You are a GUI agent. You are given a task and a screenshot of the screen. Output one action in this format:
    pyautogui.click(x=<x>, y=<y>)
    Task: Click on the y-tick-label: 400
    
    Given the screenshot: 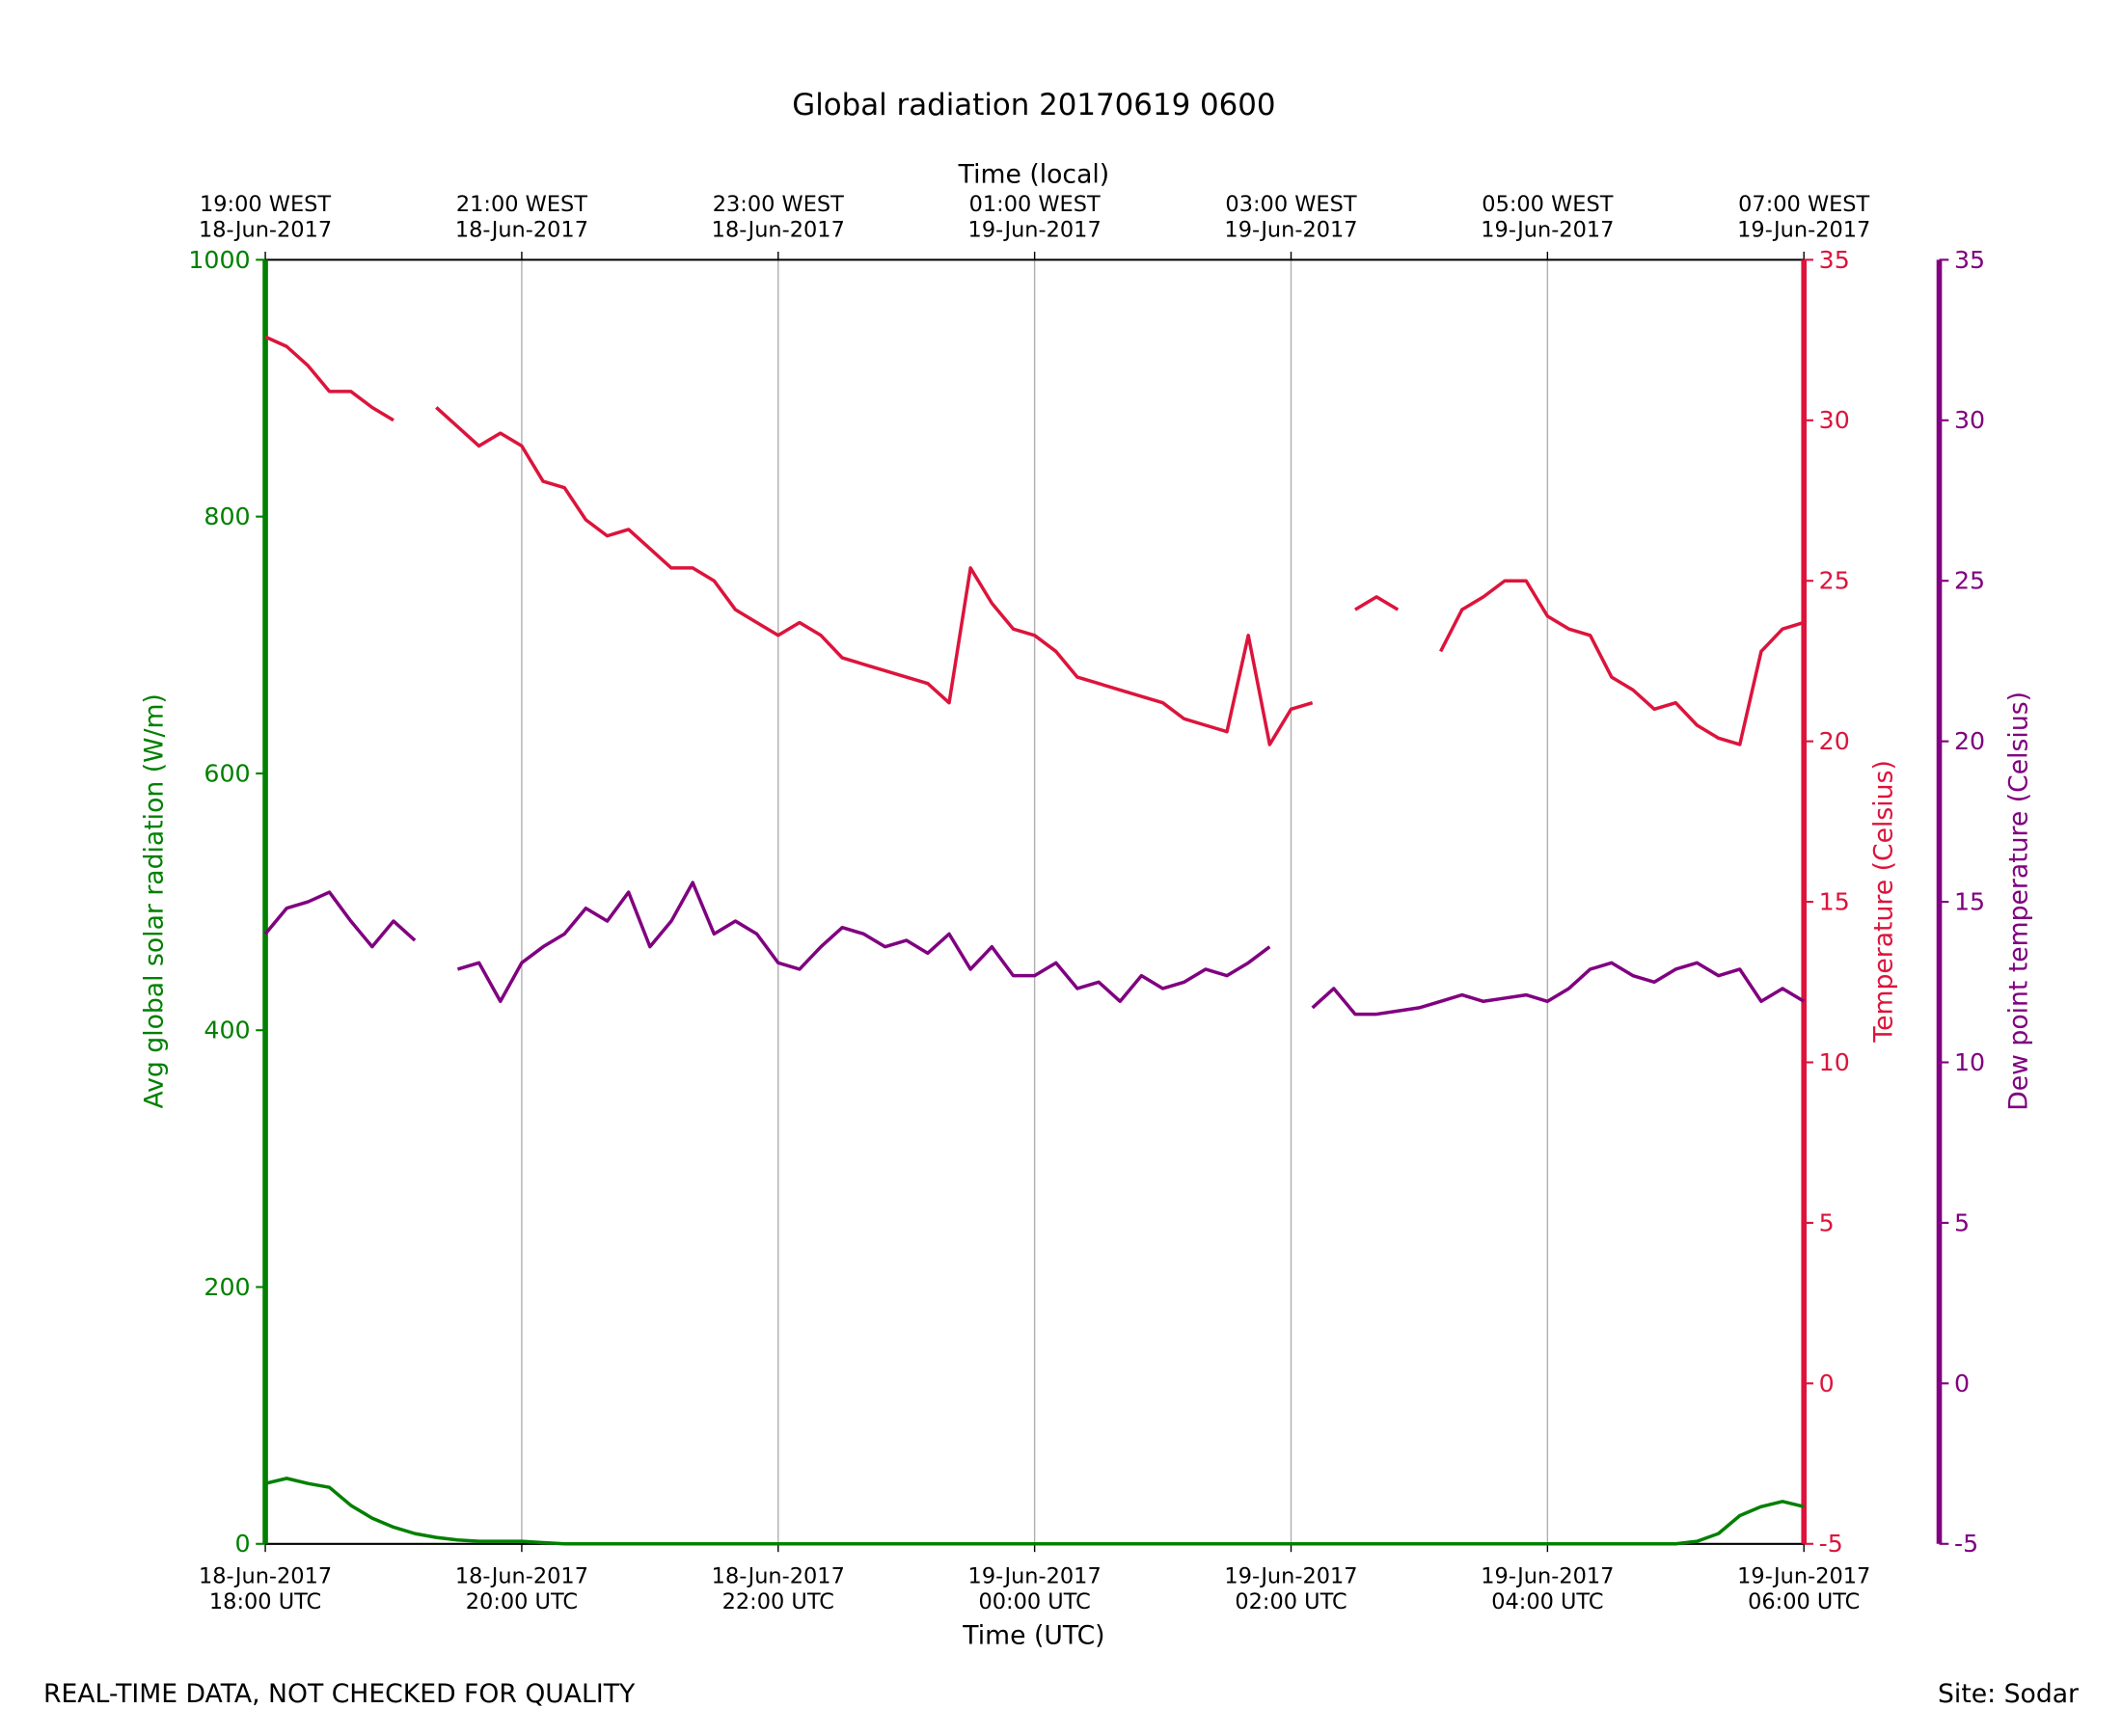 What is the action you would take?
    pyautogui.click(x=227, y=1031)
    